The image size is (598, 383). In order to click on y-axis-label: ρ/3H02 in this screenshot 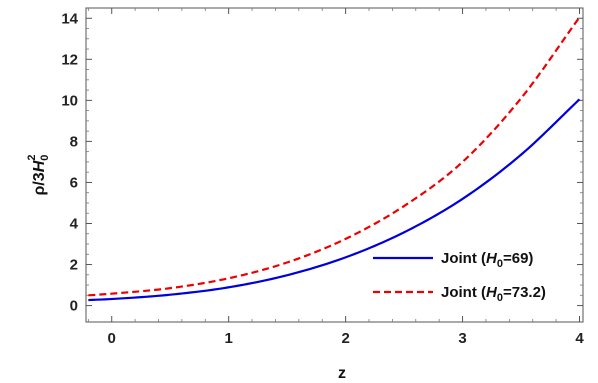, I will do `click(38, 174)`.